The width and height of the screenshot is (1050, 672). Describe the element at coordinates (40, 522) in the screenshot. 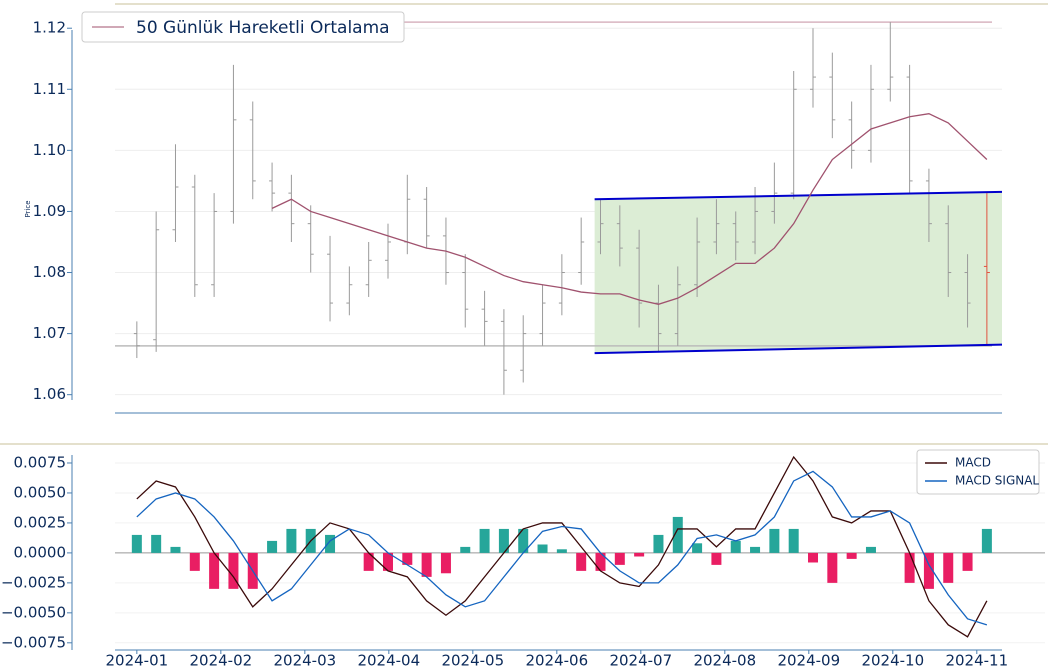

I see `y-tick-label: 0.0025` at that location.